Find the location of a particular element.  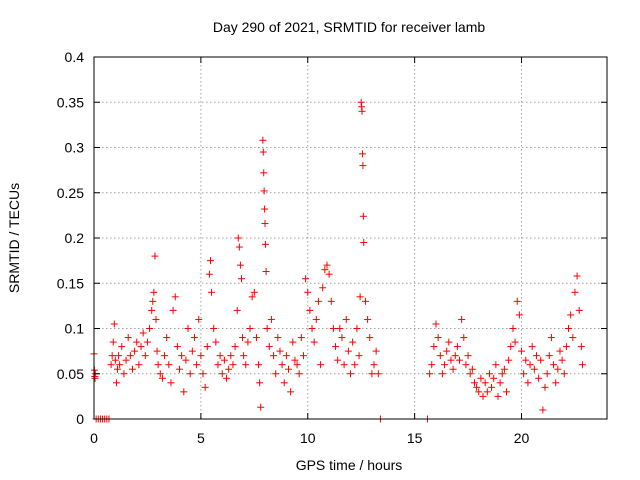

x-tick-label: 20 is located at coordinates (522, 438).